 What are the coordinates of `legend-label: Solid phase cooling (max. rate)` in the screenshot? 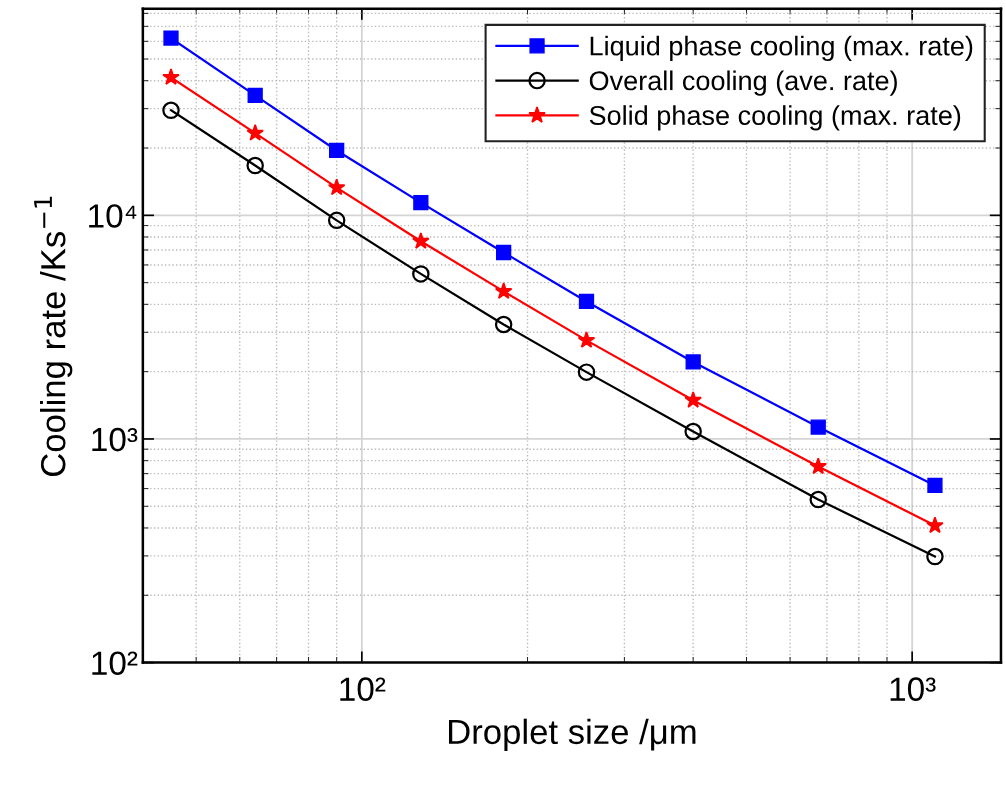 It's located at (775, 118).